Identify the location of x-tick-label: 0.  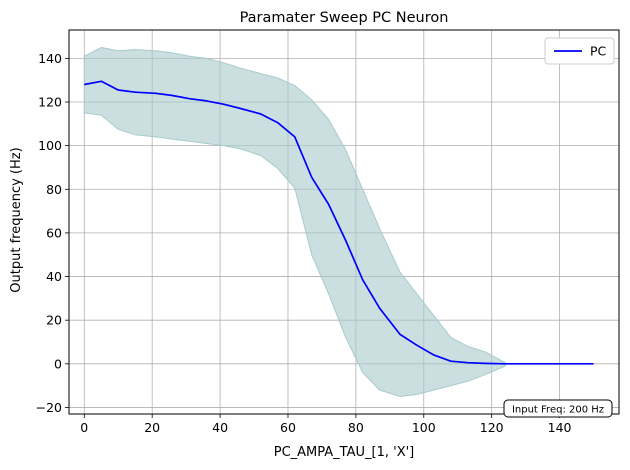
(84, 427).